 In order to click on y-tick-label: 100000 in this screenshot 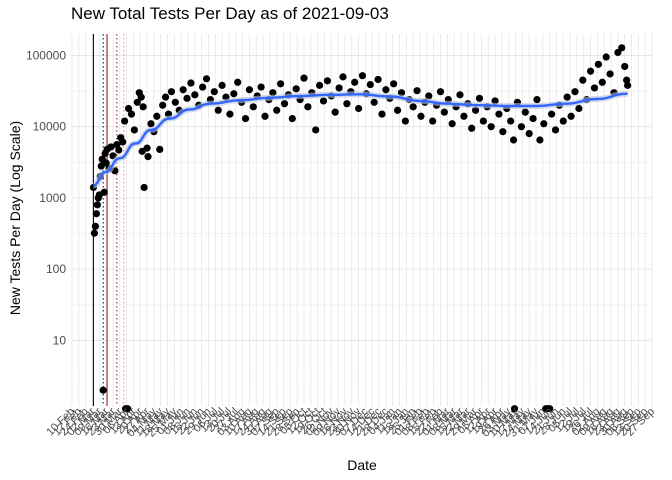, I will do `click(46, 55)`.